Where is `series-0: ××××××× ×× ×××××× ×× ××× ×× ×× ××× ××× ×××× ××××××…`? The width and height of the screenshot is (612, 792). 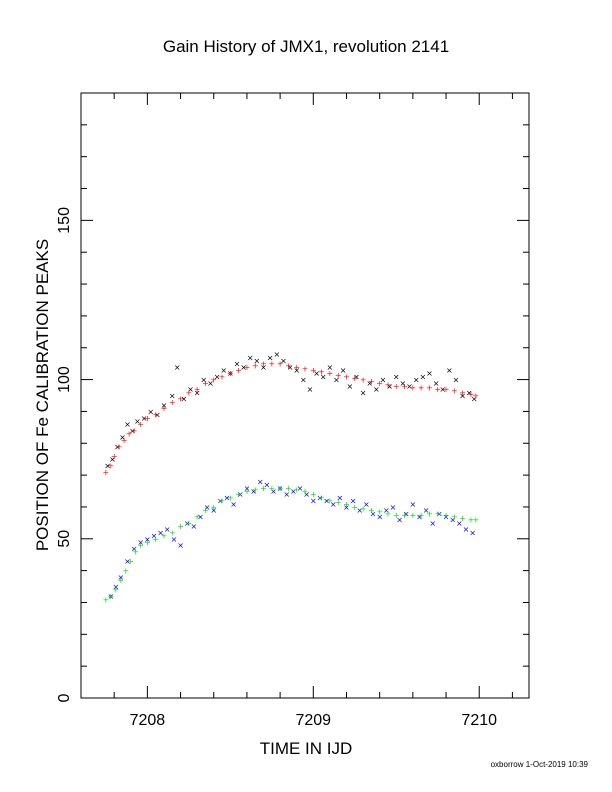 series-0: ××××××× ×× ×××××× ×× ××× ×× ×× ××× ××× ×××× ××××××… is located at coordinates (290, 410).